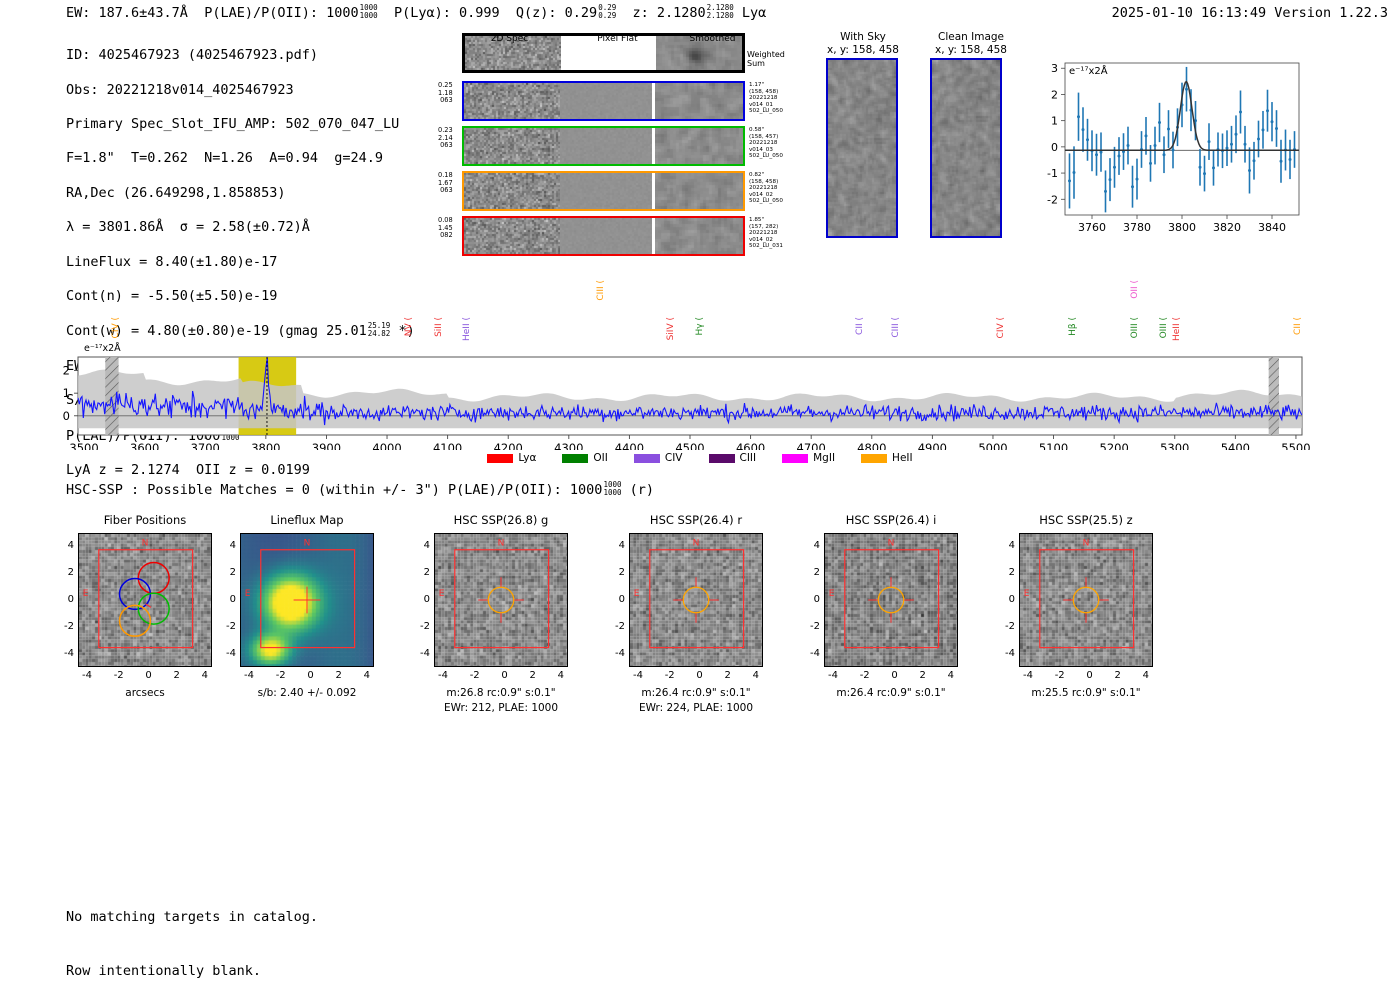 This screenshot has height=998, width=1400. What do you see at coordinates (721, 458) in the screenshot?
I see `legend-swatch` at bounding box center [721, 458].